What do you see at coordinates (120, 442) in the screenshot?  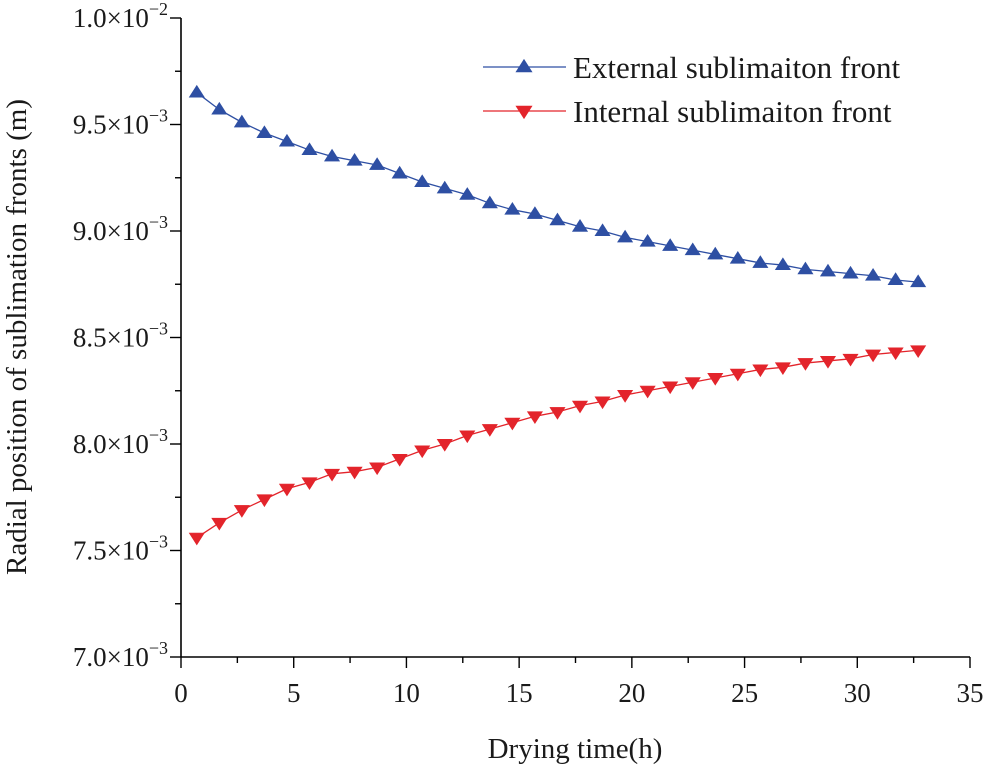 I see `y-tick-label: 8.0×10⁻³` at bounding box center [120, 442].